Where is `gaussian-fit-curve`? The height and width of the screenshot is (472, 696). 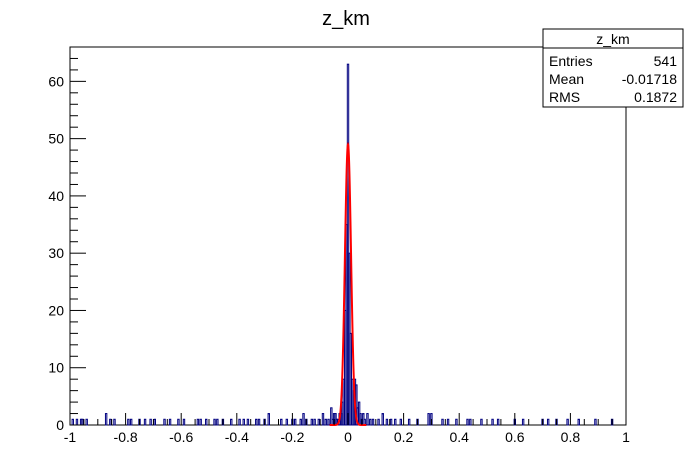
gaussian-fit-curve is located at coordinates (348, 283).